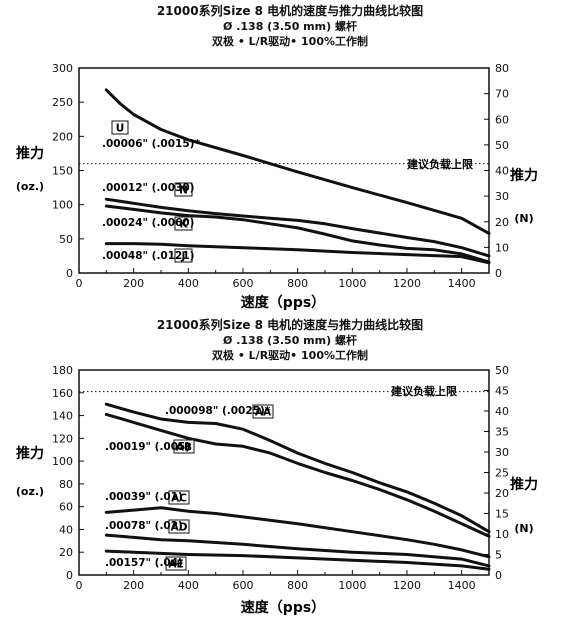  I want to click on chart2-series-ad-line, so click(297, 550).